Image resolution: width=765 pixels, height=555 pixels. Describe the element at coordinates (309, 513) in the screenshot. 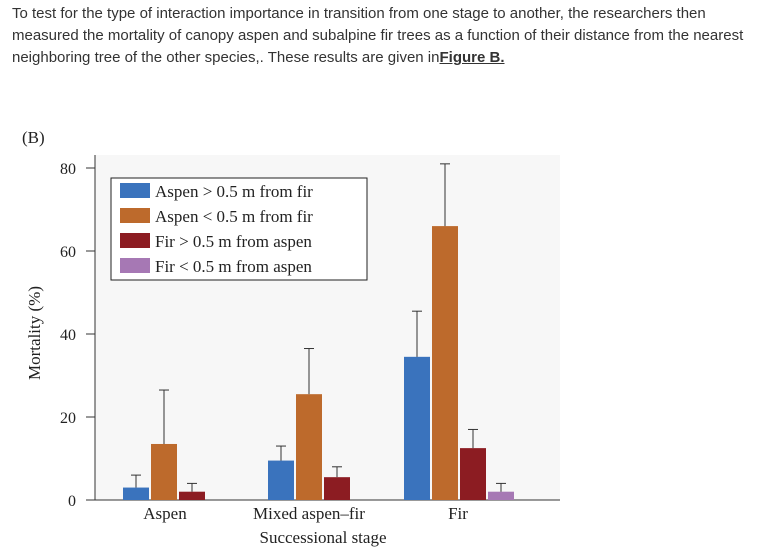

I see `category-label-1: Mixed aspen–fir` at that location.